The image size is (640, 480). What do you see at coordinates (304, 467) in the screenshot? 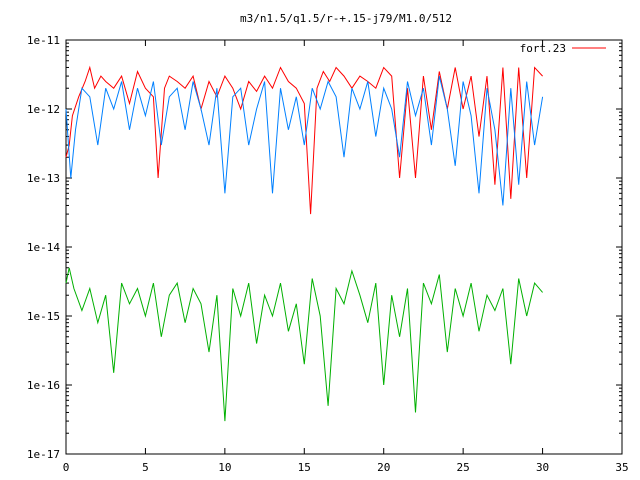
I see `x-tick-label: 15` at bounding box center [304, 467].